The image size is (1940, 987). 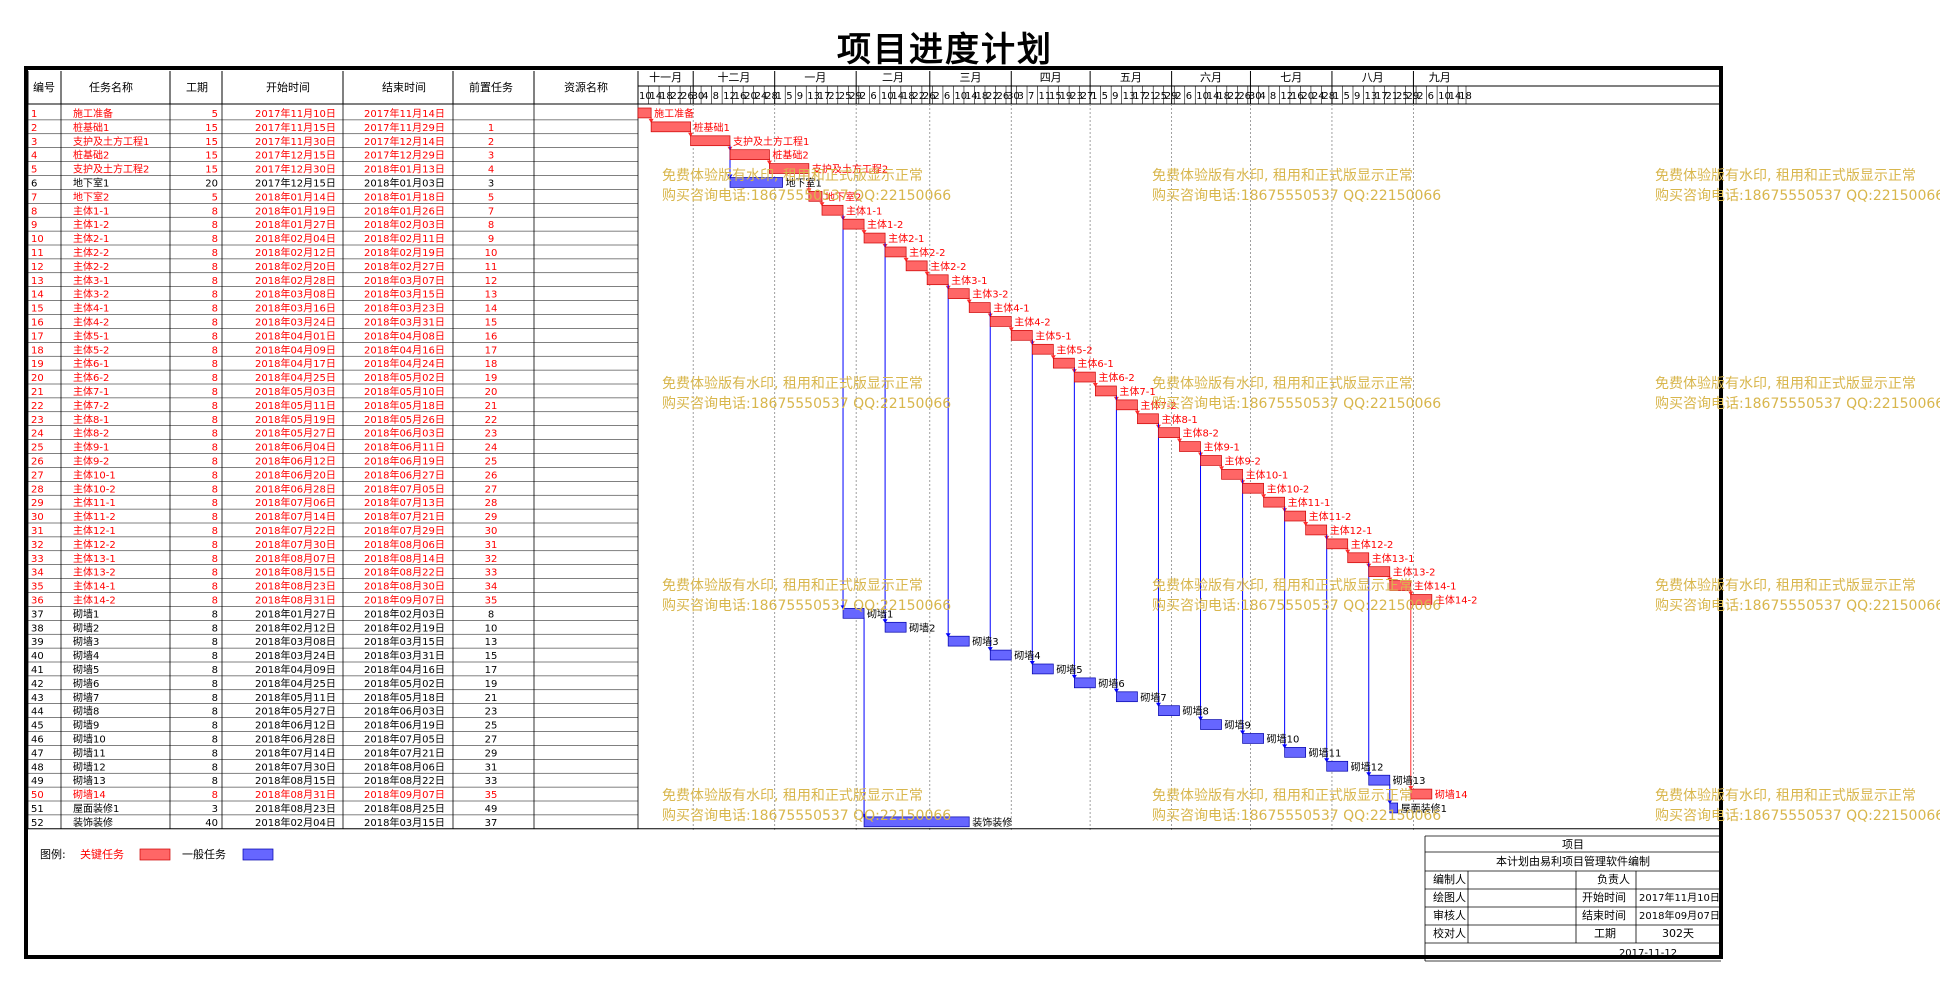 What do you see at coordinates (1027, 655) in the screenshot?
I see `task-bar-label: 砌墙4` at bounding box center [1027, 655].